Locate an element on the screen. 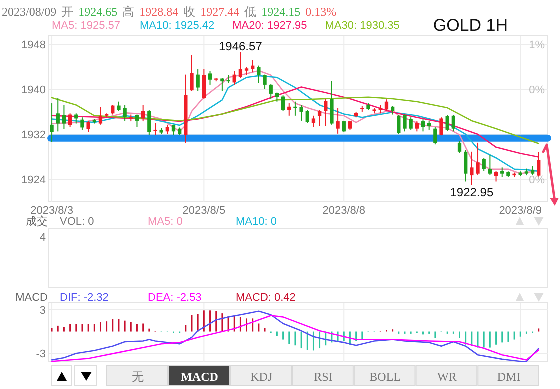 The height and width of the screenshot is (389, 560). x-tick-label: 2023/8/3 is located at coordinates (52, 211).